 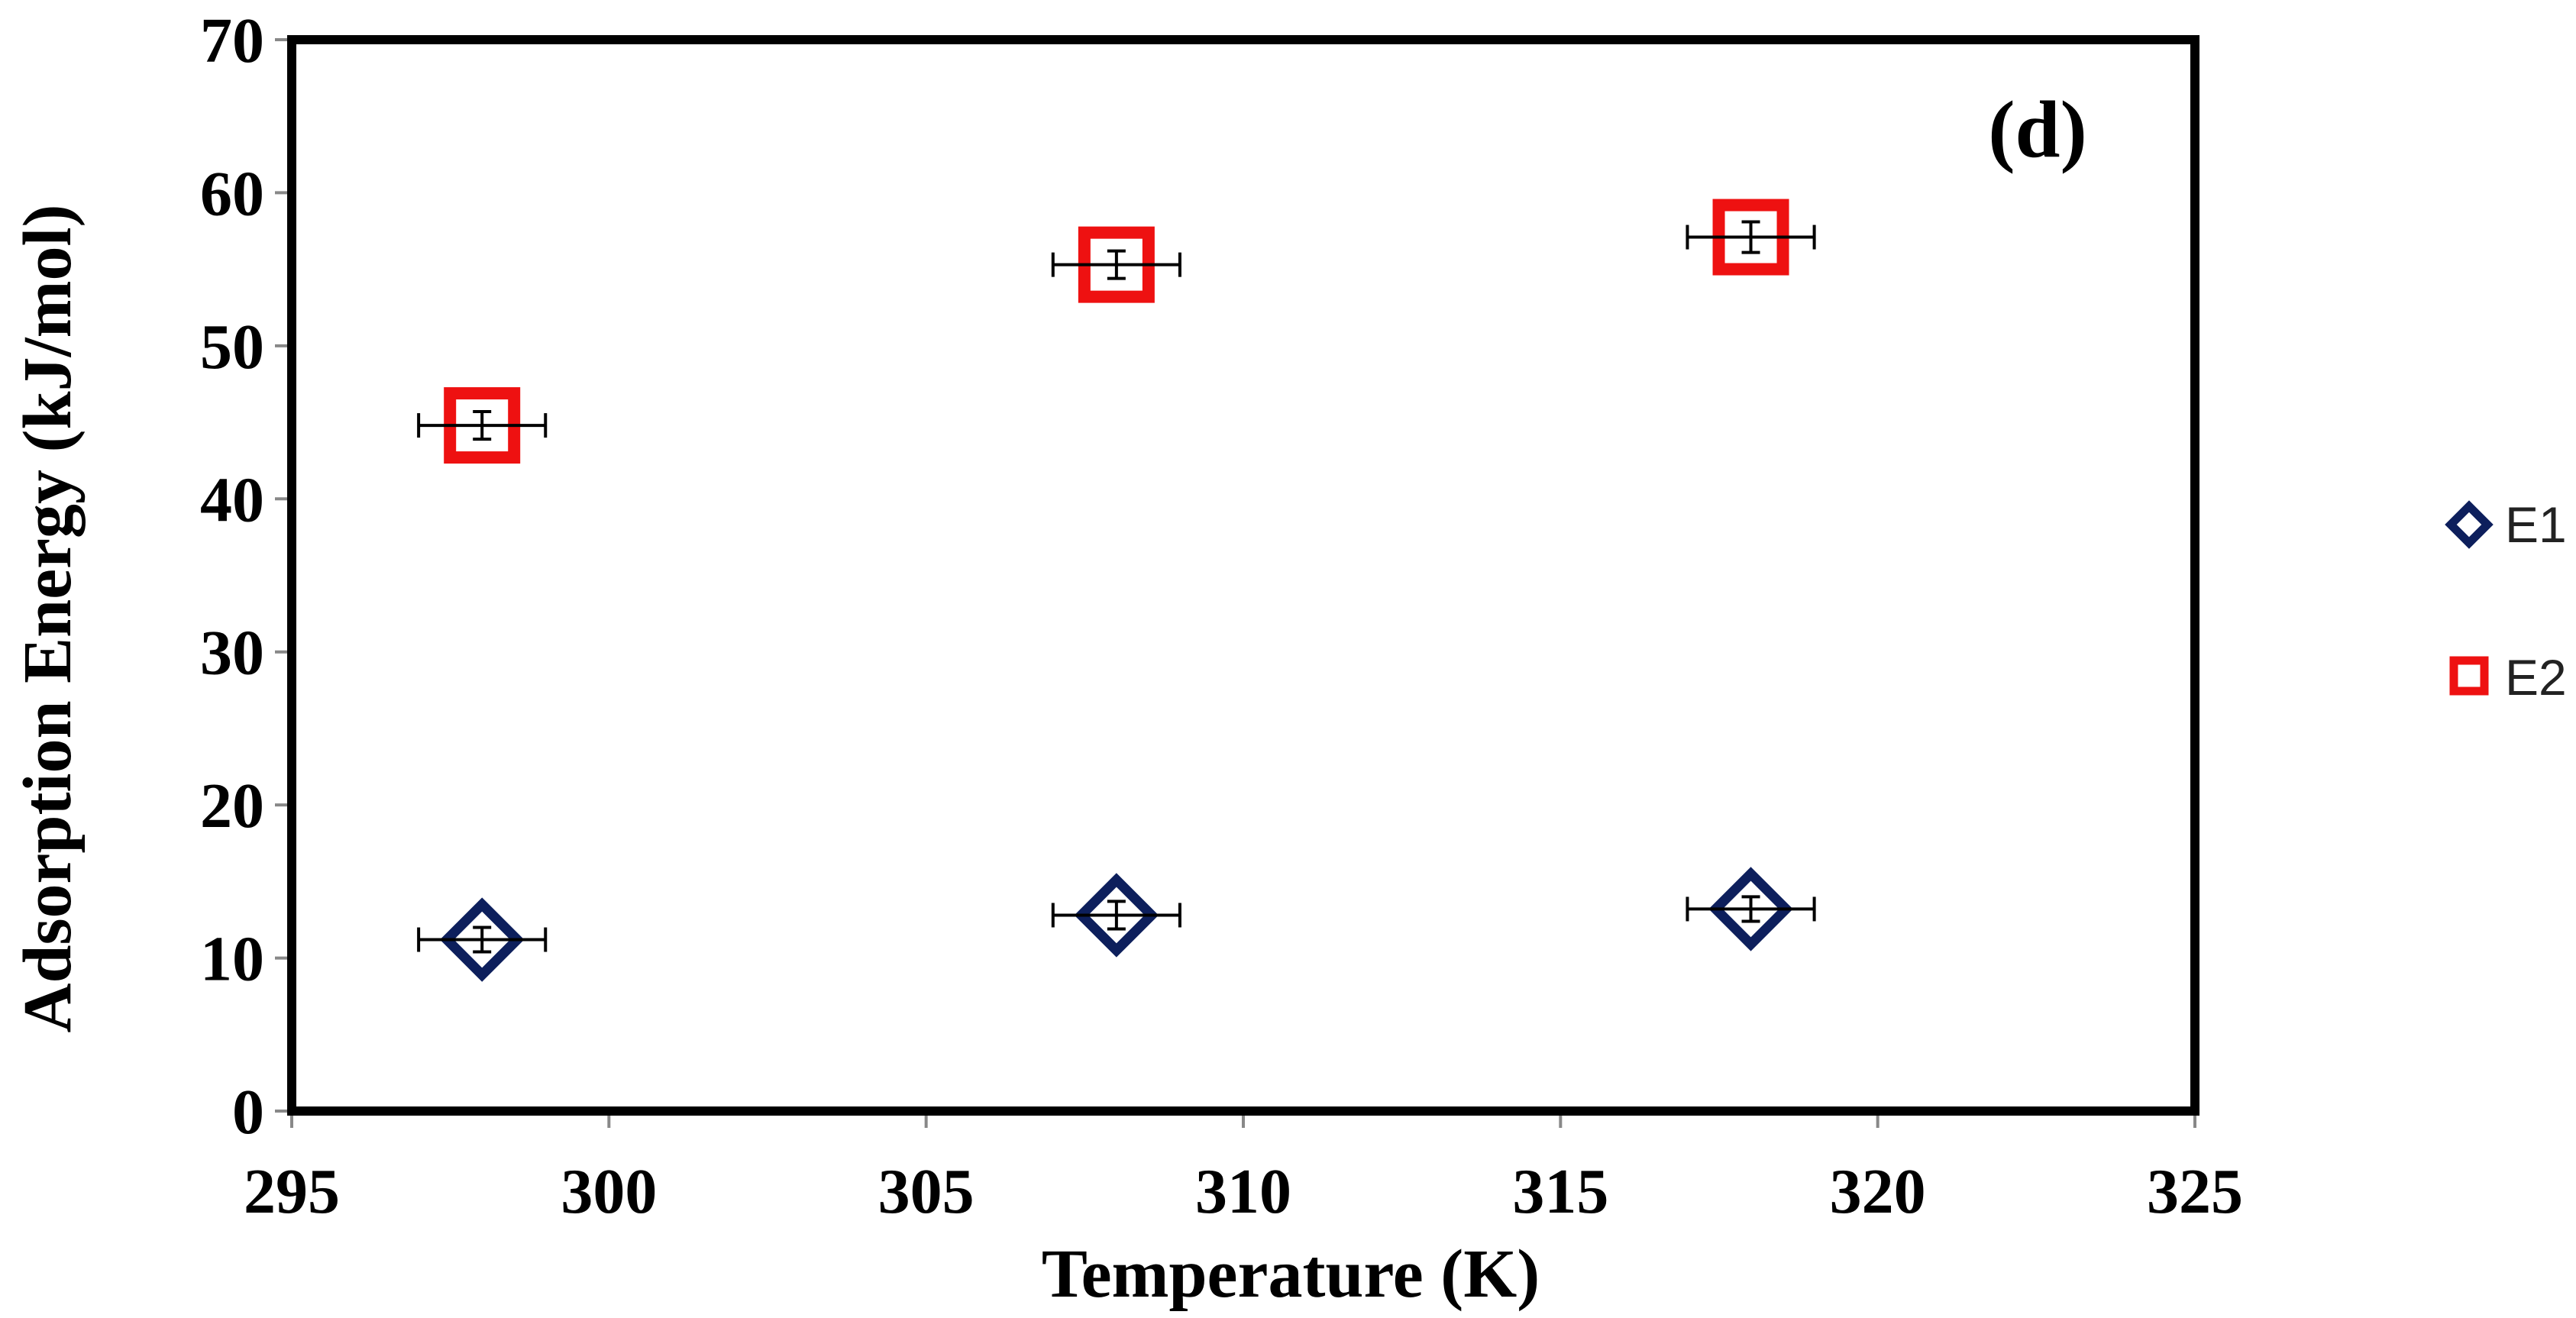 What do you see at coordinates (2506, 601) in the screenshot?
I see `legend: E1 E2` at bounding box center [2506, 601].